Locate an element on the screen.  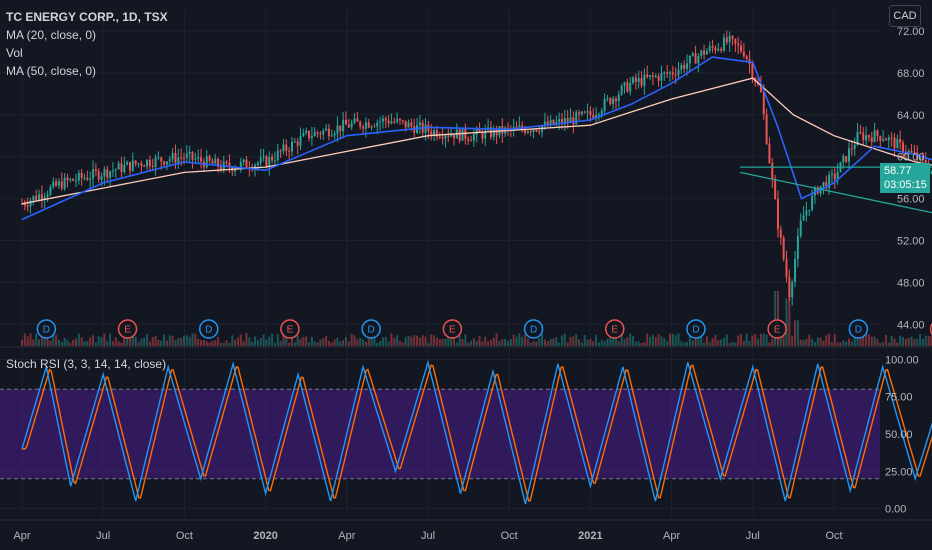
last-price-value: 58.77 is located at coordinates (898, 171).